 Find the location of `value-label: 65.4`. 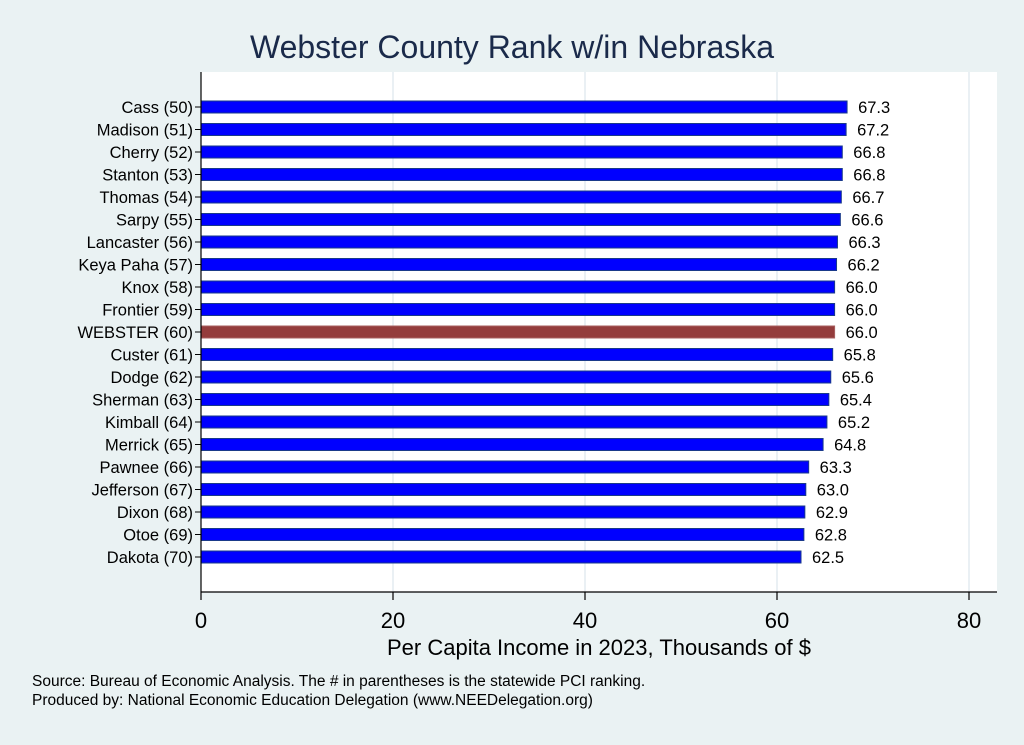

value-label: 65.4 is located at coordinates (856, 401).